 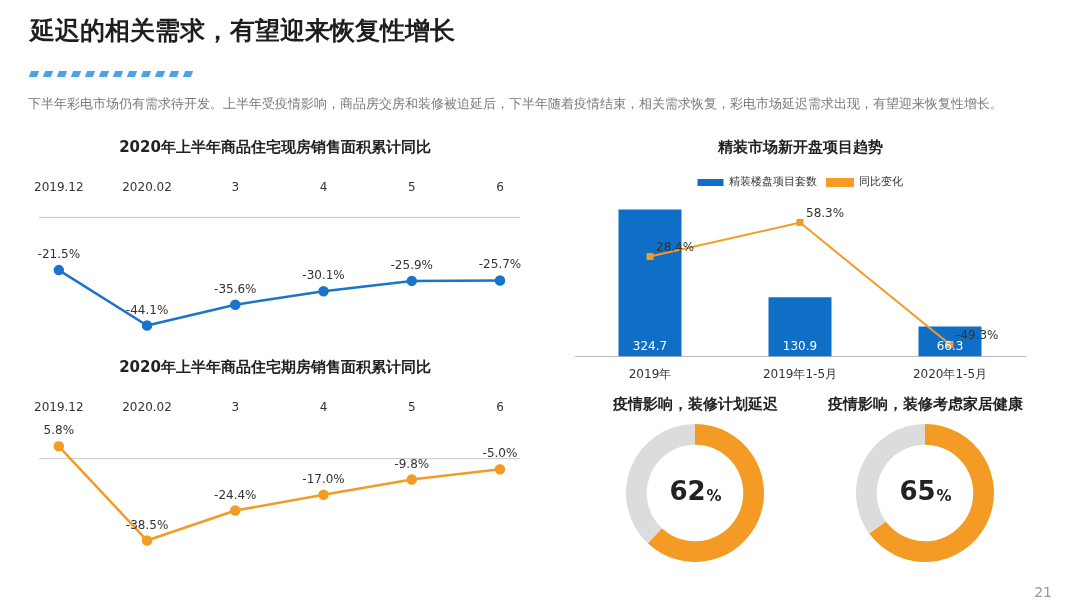 I want to click on data-label: -30.1%, so click(x=323, y=275).